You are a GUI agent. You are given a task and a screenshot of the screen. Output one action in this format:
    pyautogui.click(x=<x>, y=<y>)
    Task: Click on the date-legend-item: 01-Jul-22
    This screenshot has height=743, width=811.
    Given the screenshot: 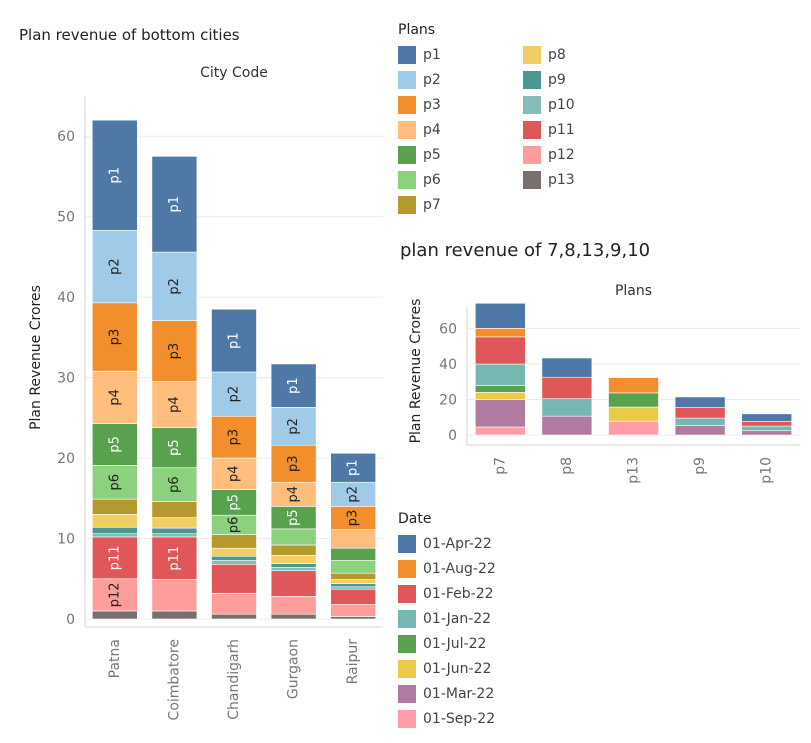 What is the action you would take?
    pyautogui.click(x=478, y=643)
    